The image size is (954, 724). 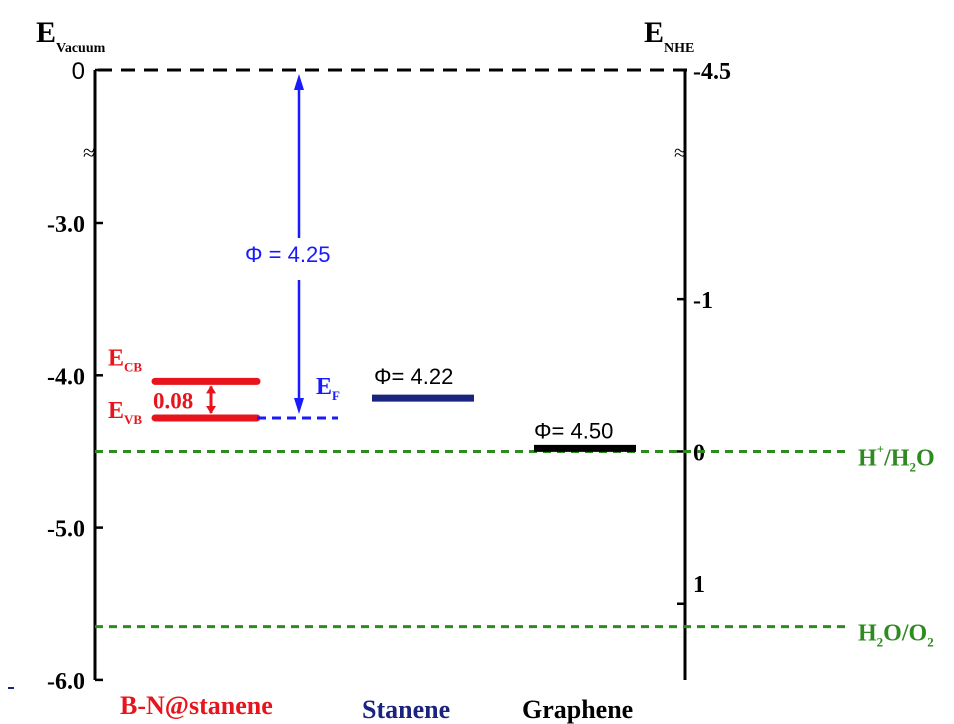 What do you see at coordinates (66, 377) in the screenshot?
I see `left-tick-label: -4.0` at bounding box center [66, 377].